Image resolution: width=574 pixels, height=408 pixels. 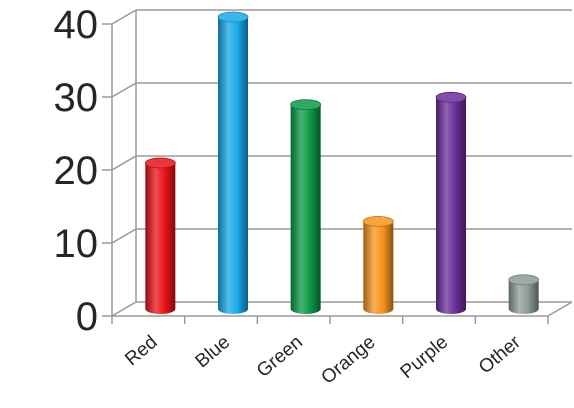 I want to click on bar-purple, so click(x=451, y=202).